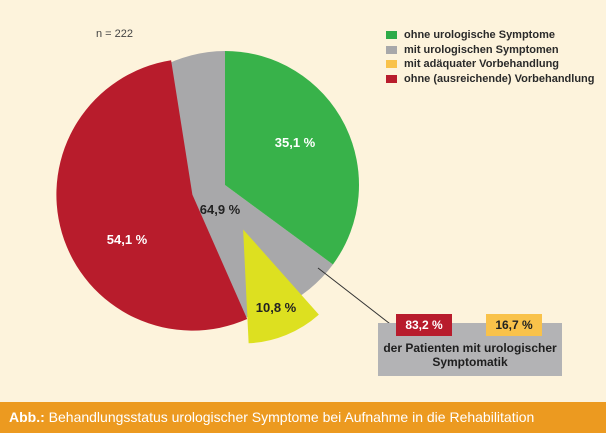 This screenshot has width=606, height=433. Describe the element at coordinates (470, 348) in the screenshot. I see `callout-text-line1: der Patienten mit urologischer` at that location.